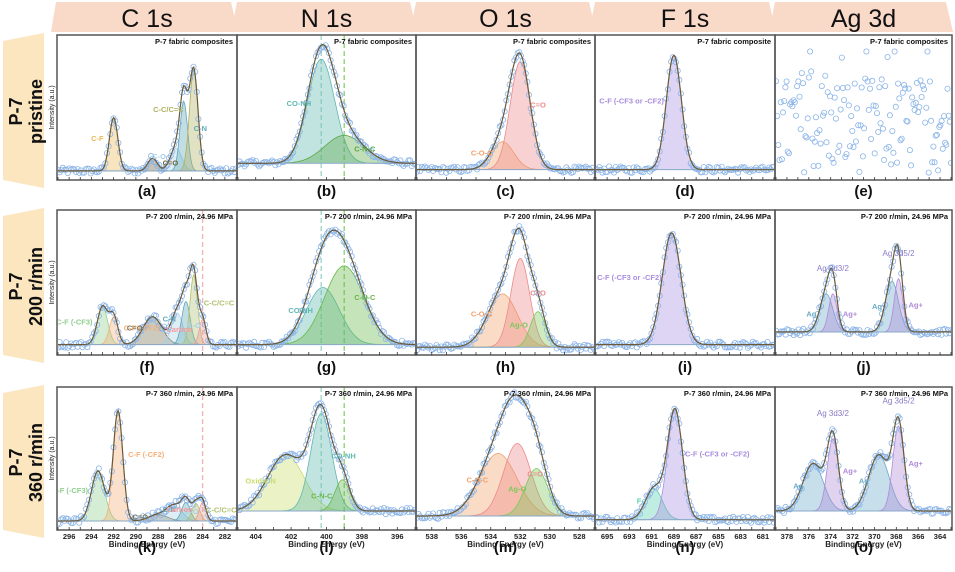  What do you see at coordinates (299, 103) in the screenshot?
I see `peak-label: CO-NH` at bounding box center [299, 103].